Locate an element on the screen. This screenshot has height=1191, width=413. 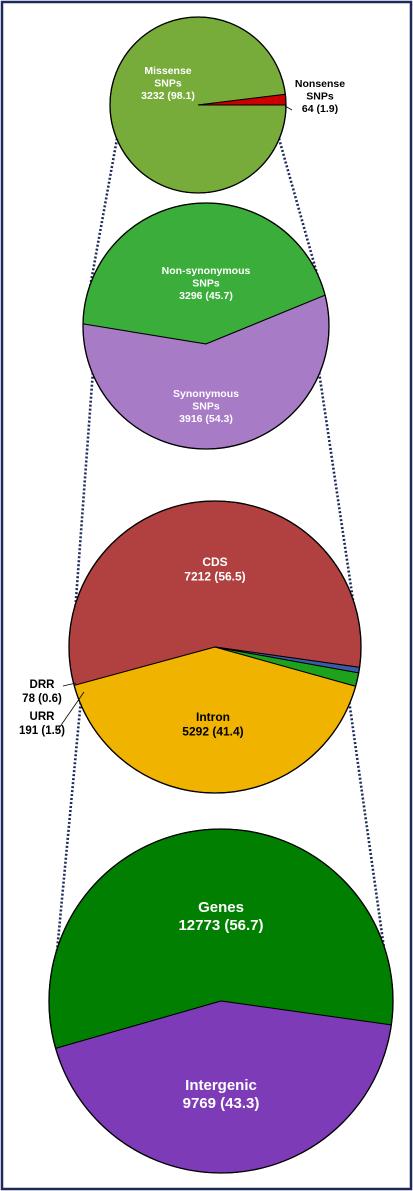
data-label-intron: Intron 5292 (41.4) is located at coordinates (212, 724).